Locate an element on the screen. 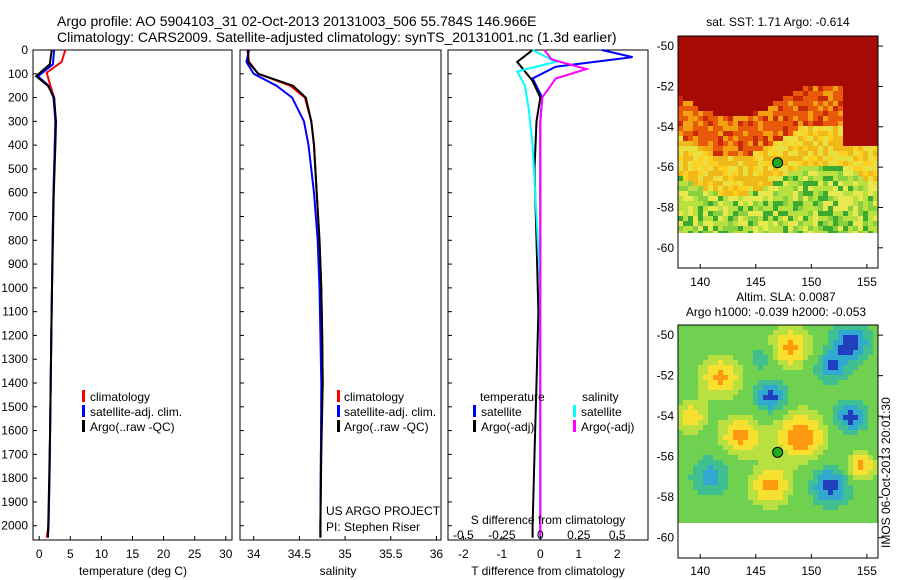 Image resolution: width=900 pixels, height=580 pixels. map-x-tick-label: 145 is located at coordinates (756, 282).